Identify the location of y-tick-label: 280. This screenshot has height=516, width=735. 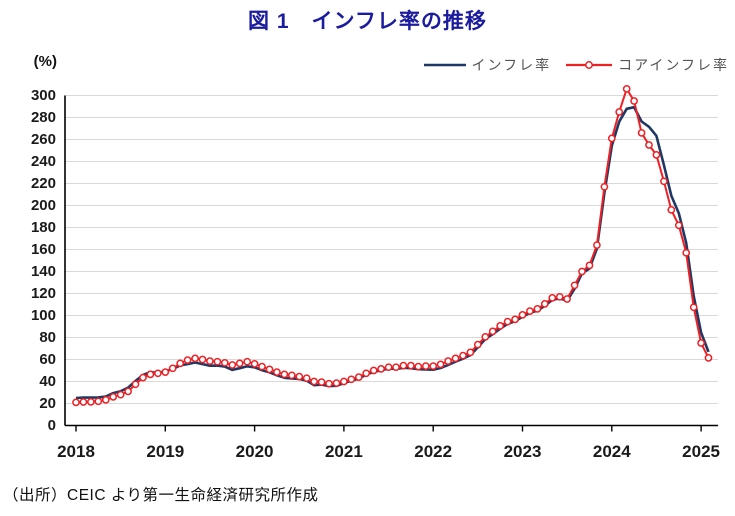
(43, 117).